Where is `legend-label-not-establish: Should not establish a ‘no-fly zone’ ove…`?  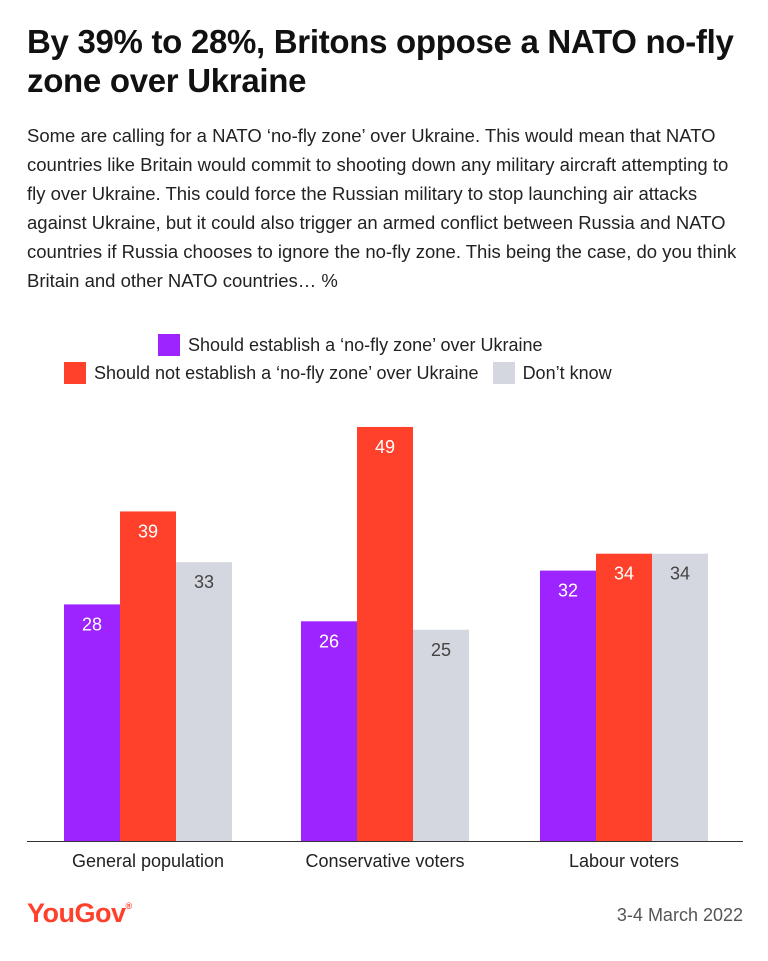
legend-label-not-establish: Should not establish a ‘no-fly zone’ ove… is located at coordinates (286, 372).